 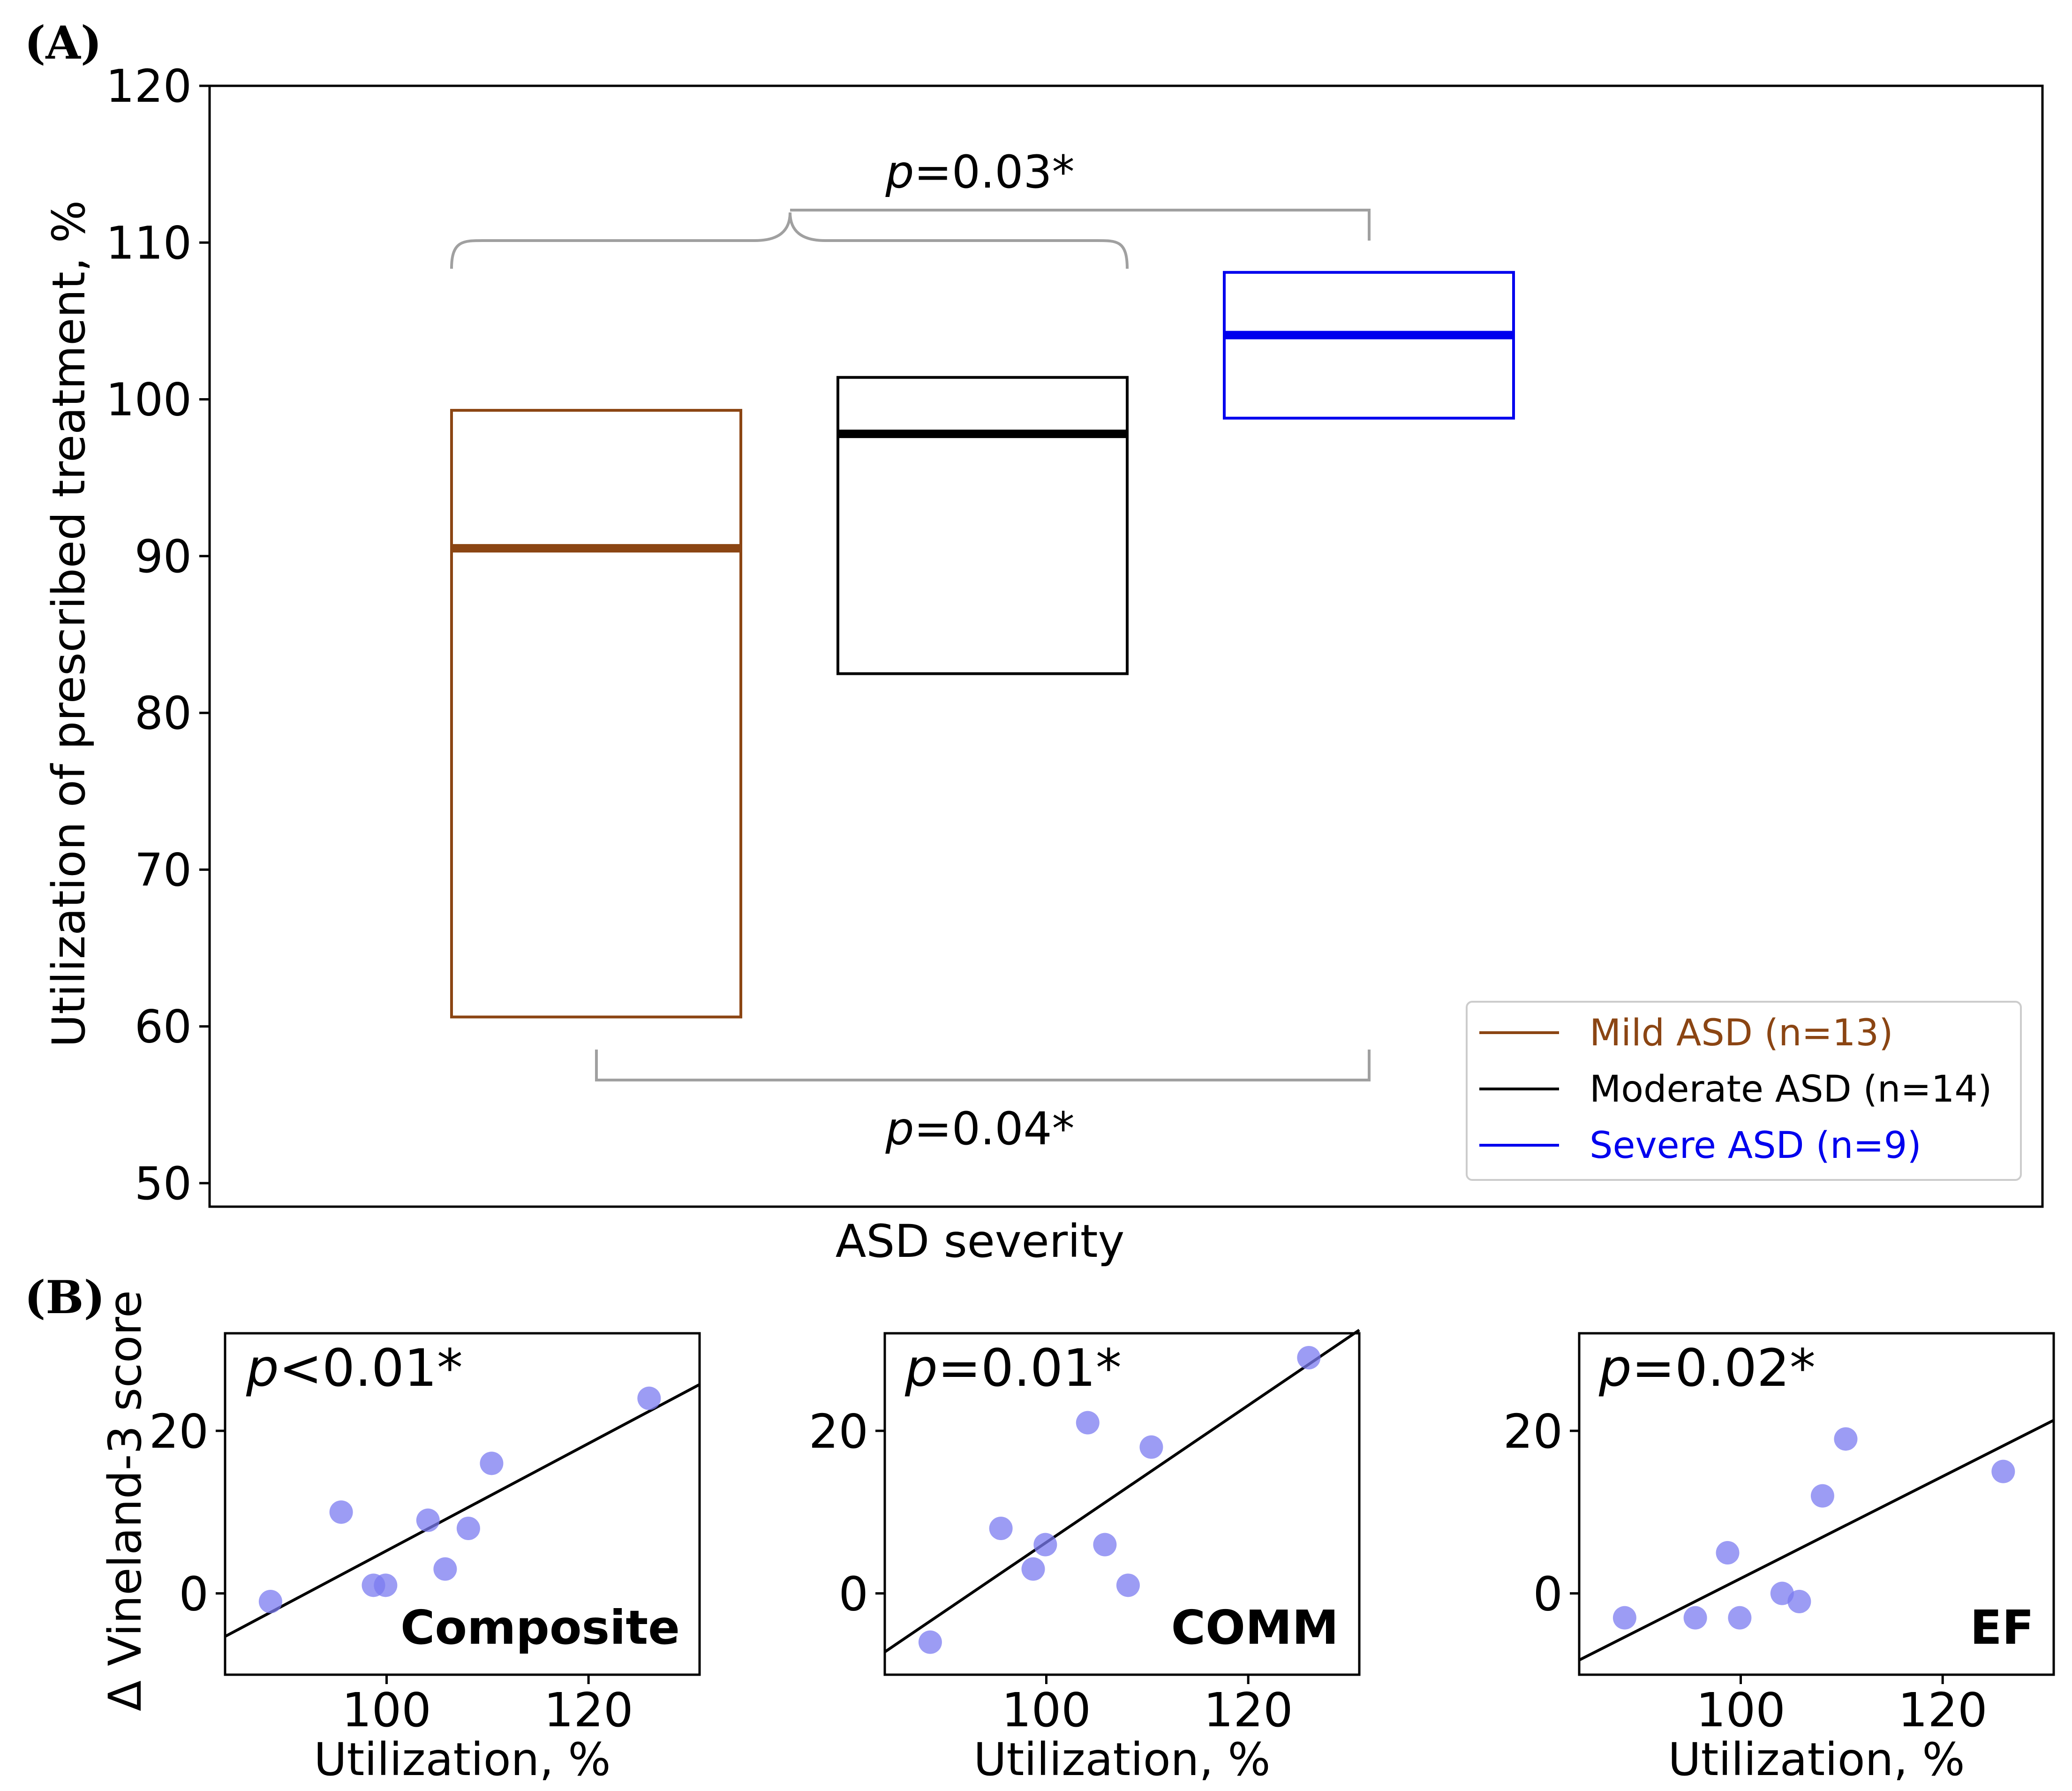 I want to click on panel-b-subplot-comm: p=0.01* COMM Utilization, % 20 0 100 120, so click(x=1085, y=1557).